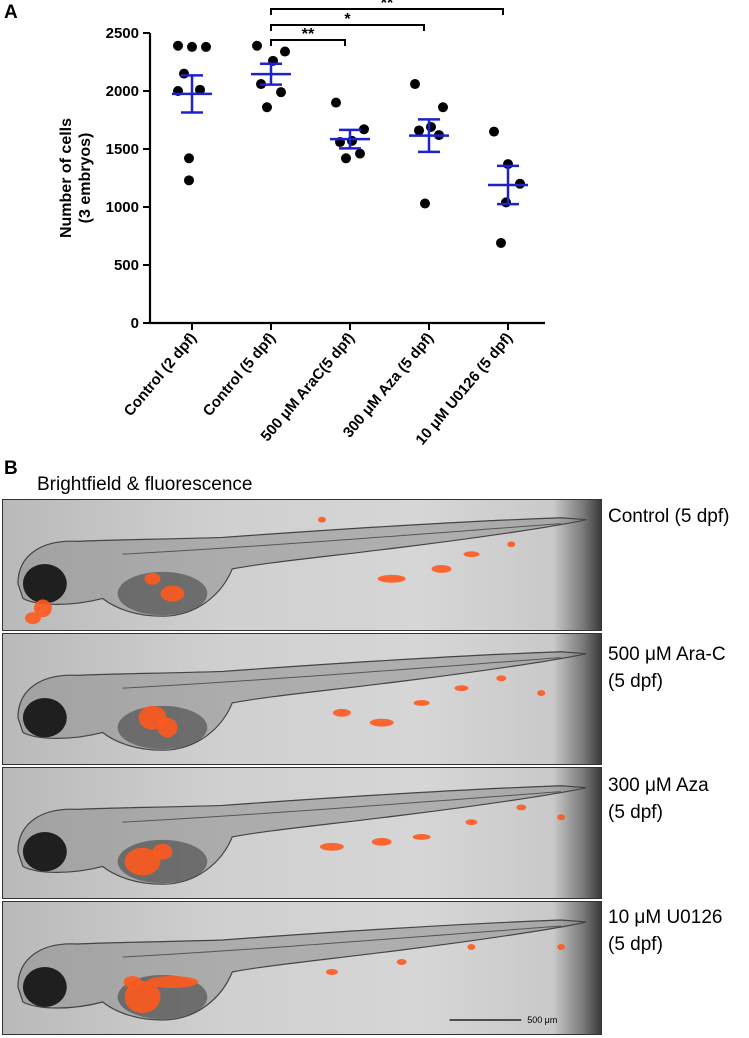 Image resolution: width=749 pixels, height=1038 pixels. I want to click on condition-label-line: 300 μM Aza, so click(658, 785).